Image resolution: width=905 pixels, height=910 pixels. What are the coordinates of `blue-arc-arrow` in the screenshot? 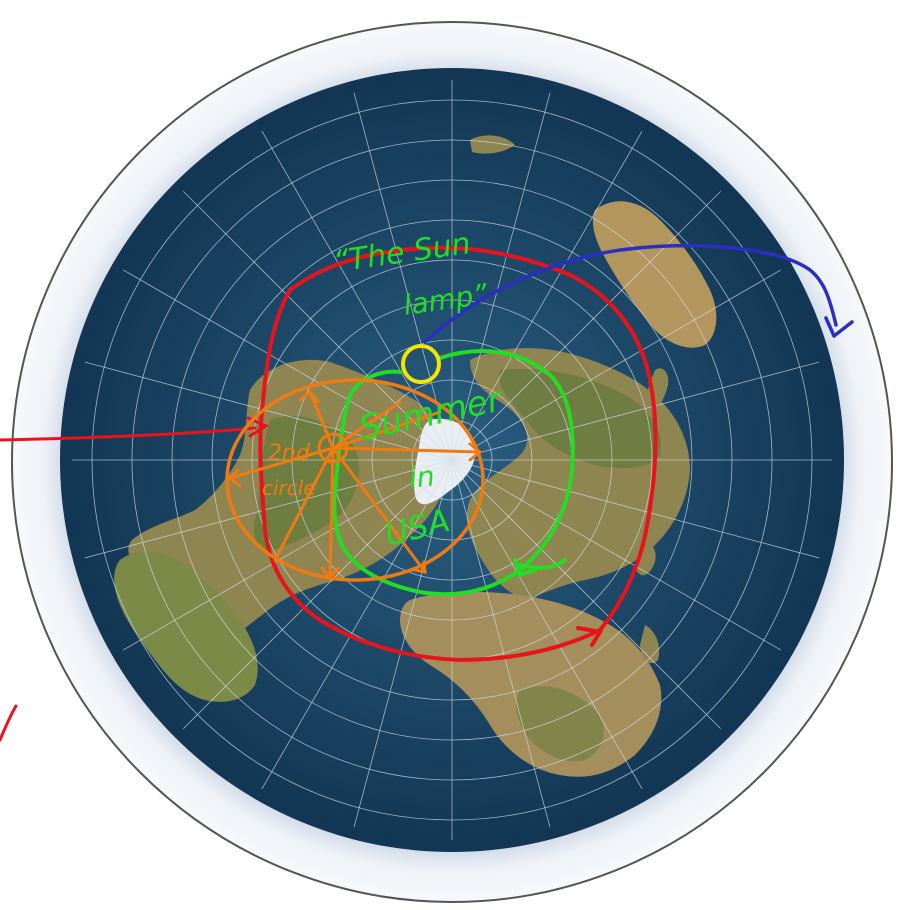 It's located at (630, 294).